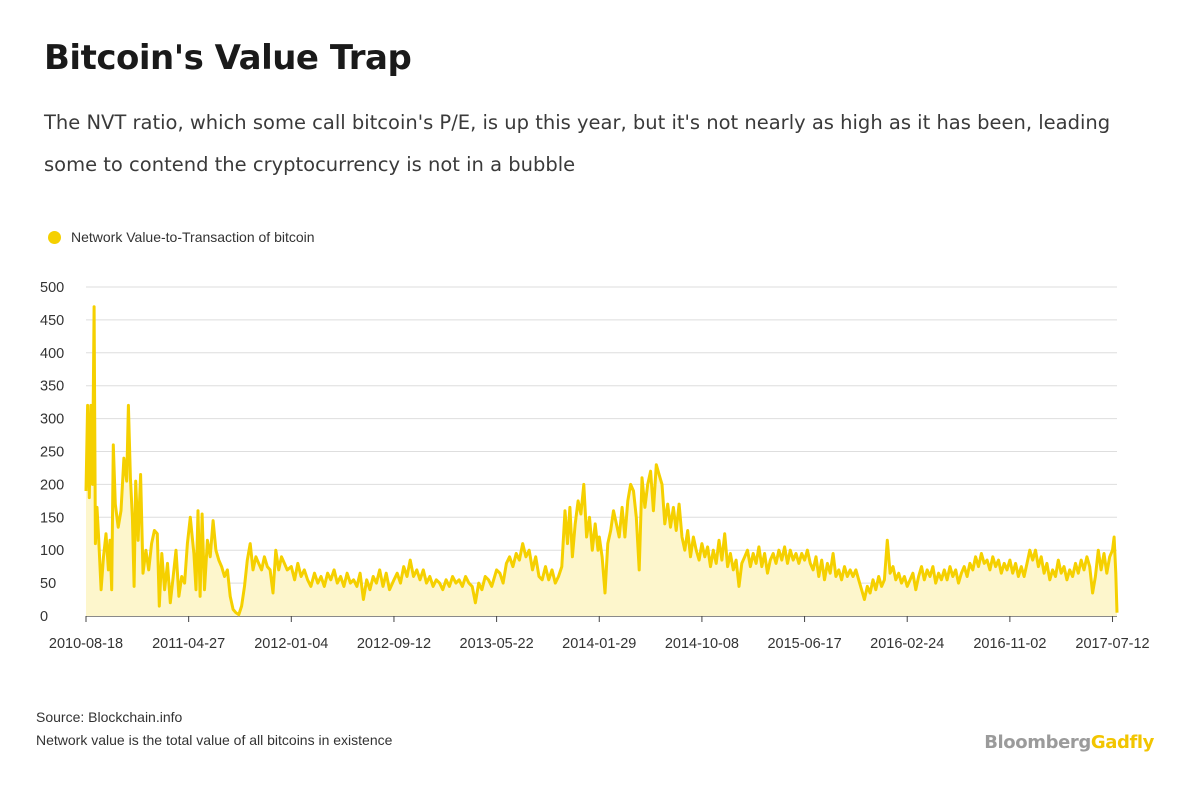 Image resolution: width=1200 pixels, height=798 pixels. What do you see at coordinates (52, 288) in the screenshot?
I see `y-tick-label: 500` at bounding box center [52, 288].